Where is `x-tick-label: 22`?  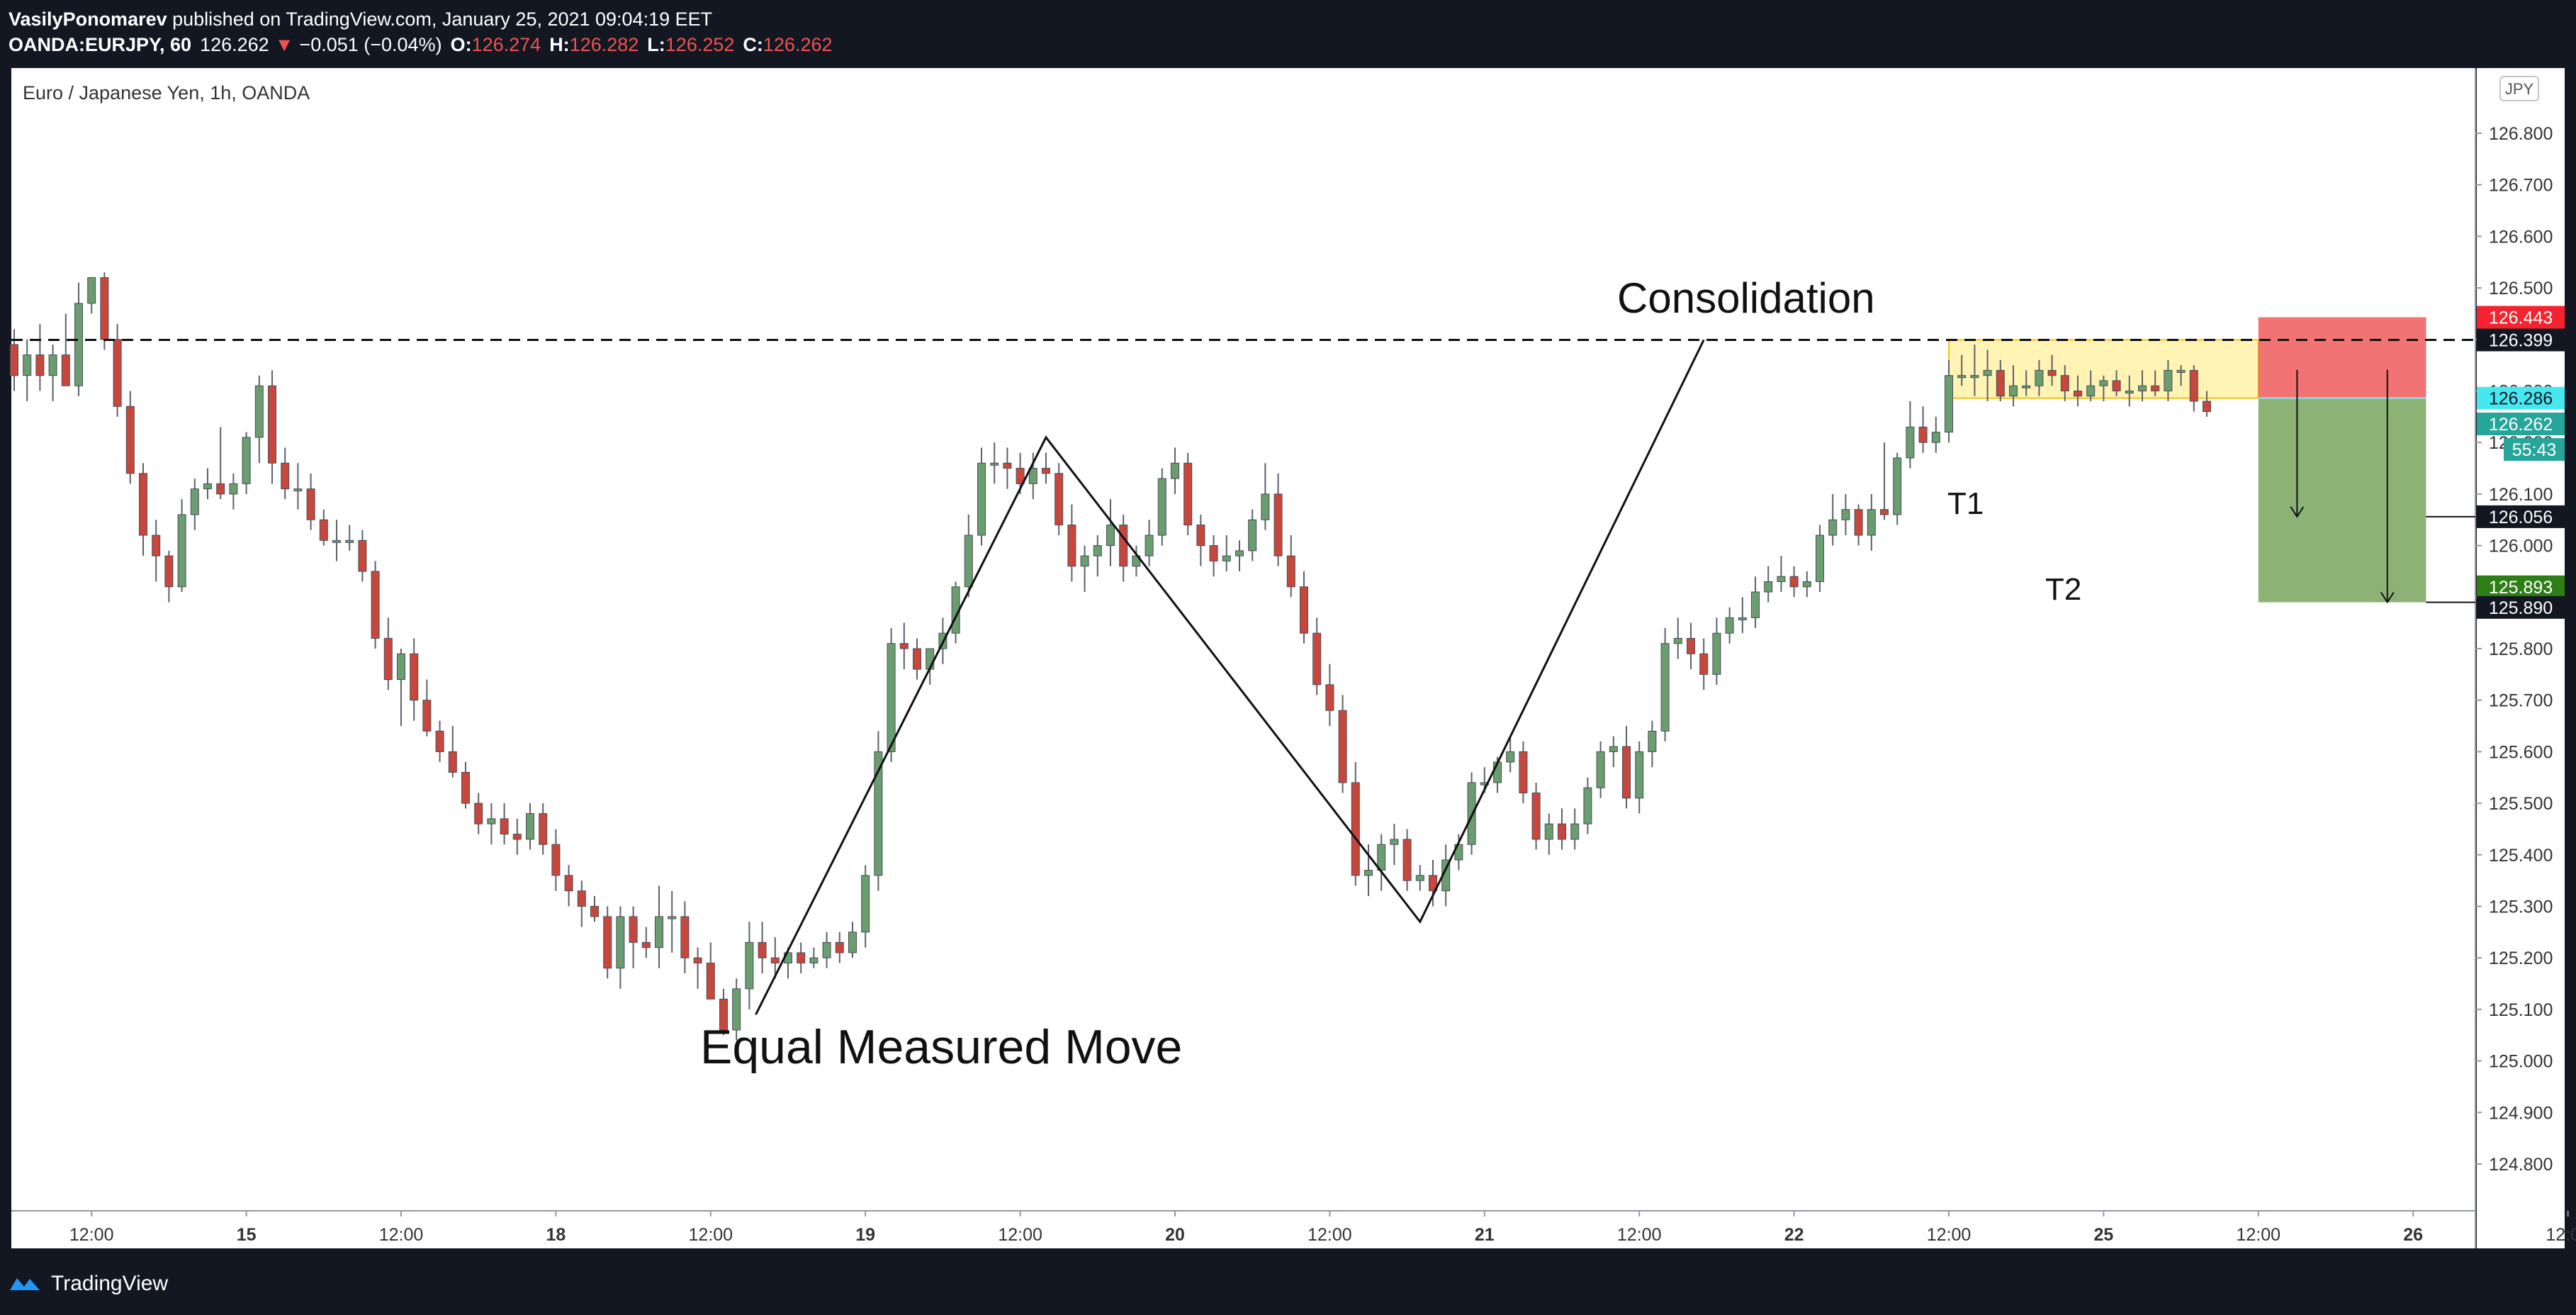
x-tick-label: 22 is located at coordinates (1794, 1235).